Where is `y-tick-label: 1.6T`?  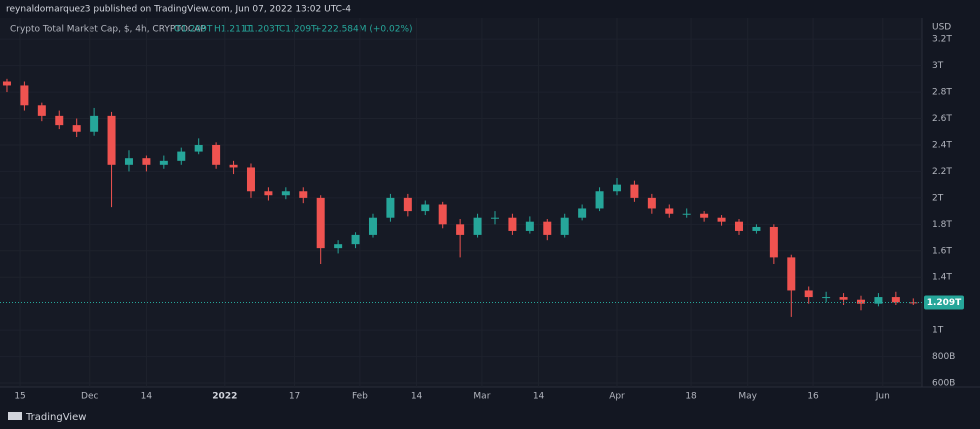
y-tick-label: 1.6T is located at coordinates (942, 251).